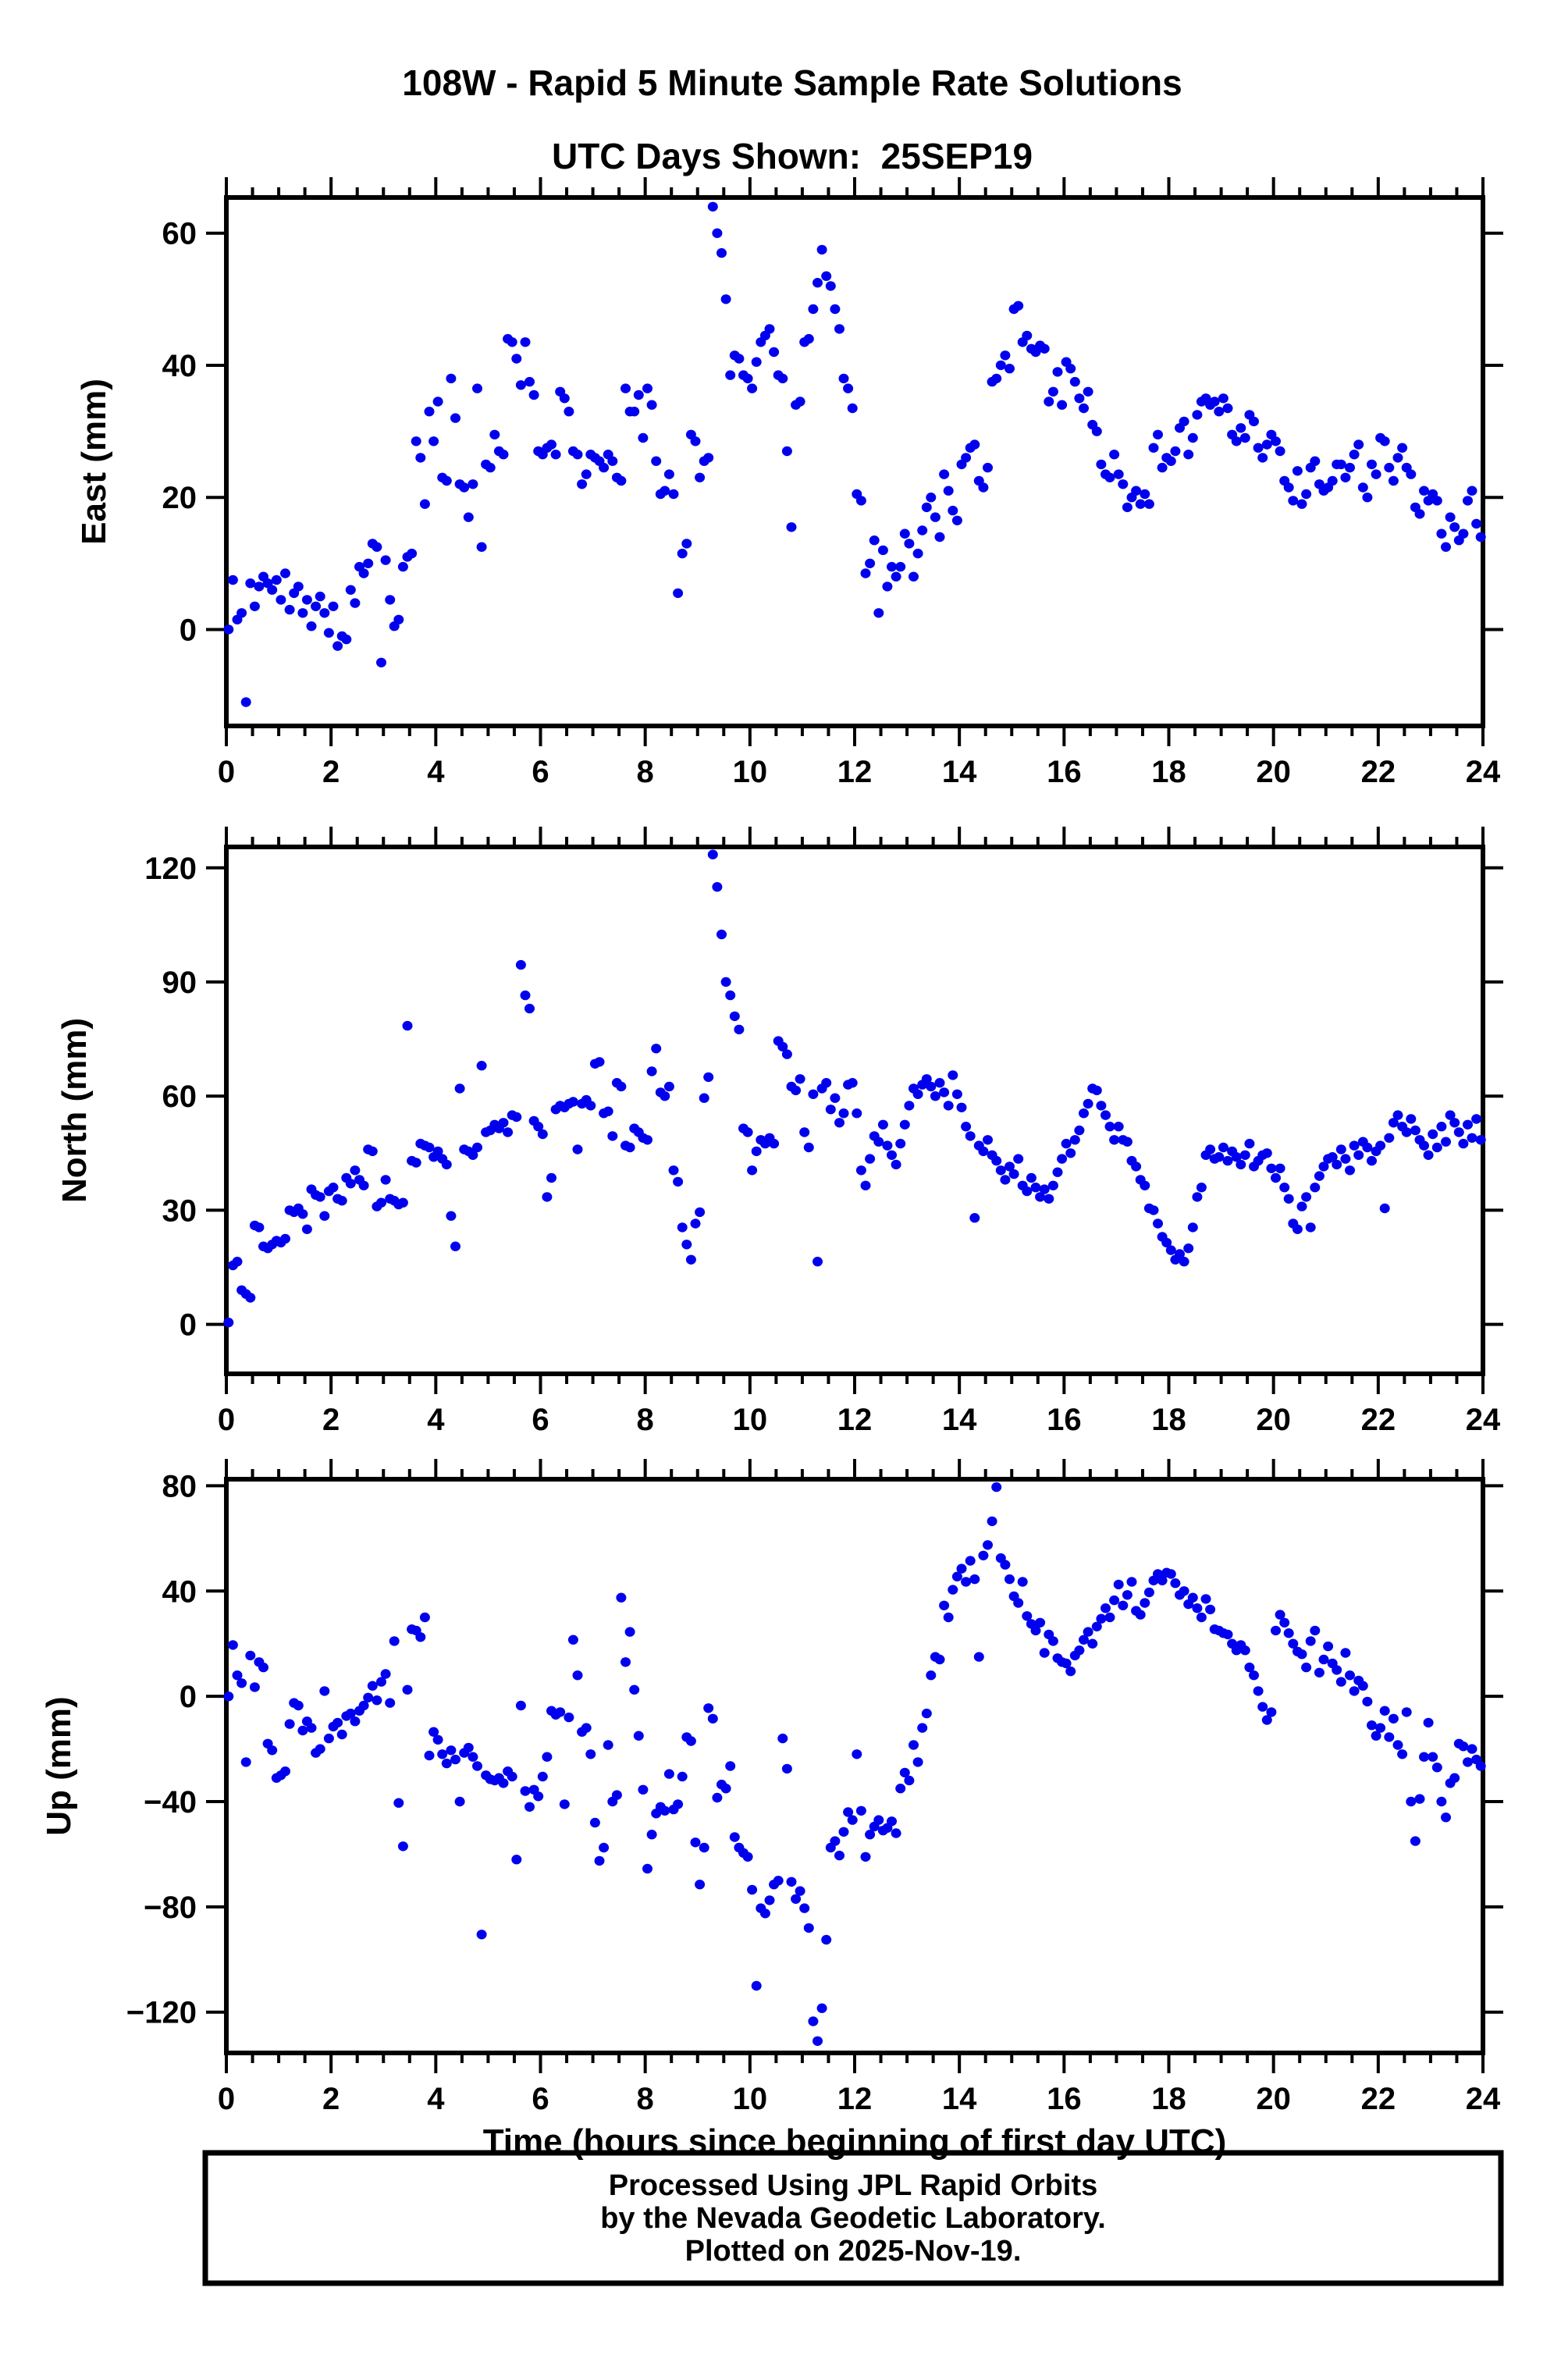 This screenshot has height=2380, width=1561. What do you see at coordinates (960, 2099) in the screenshot?
I see `x-tick-label: 14` at bounding box center [960, 2099].